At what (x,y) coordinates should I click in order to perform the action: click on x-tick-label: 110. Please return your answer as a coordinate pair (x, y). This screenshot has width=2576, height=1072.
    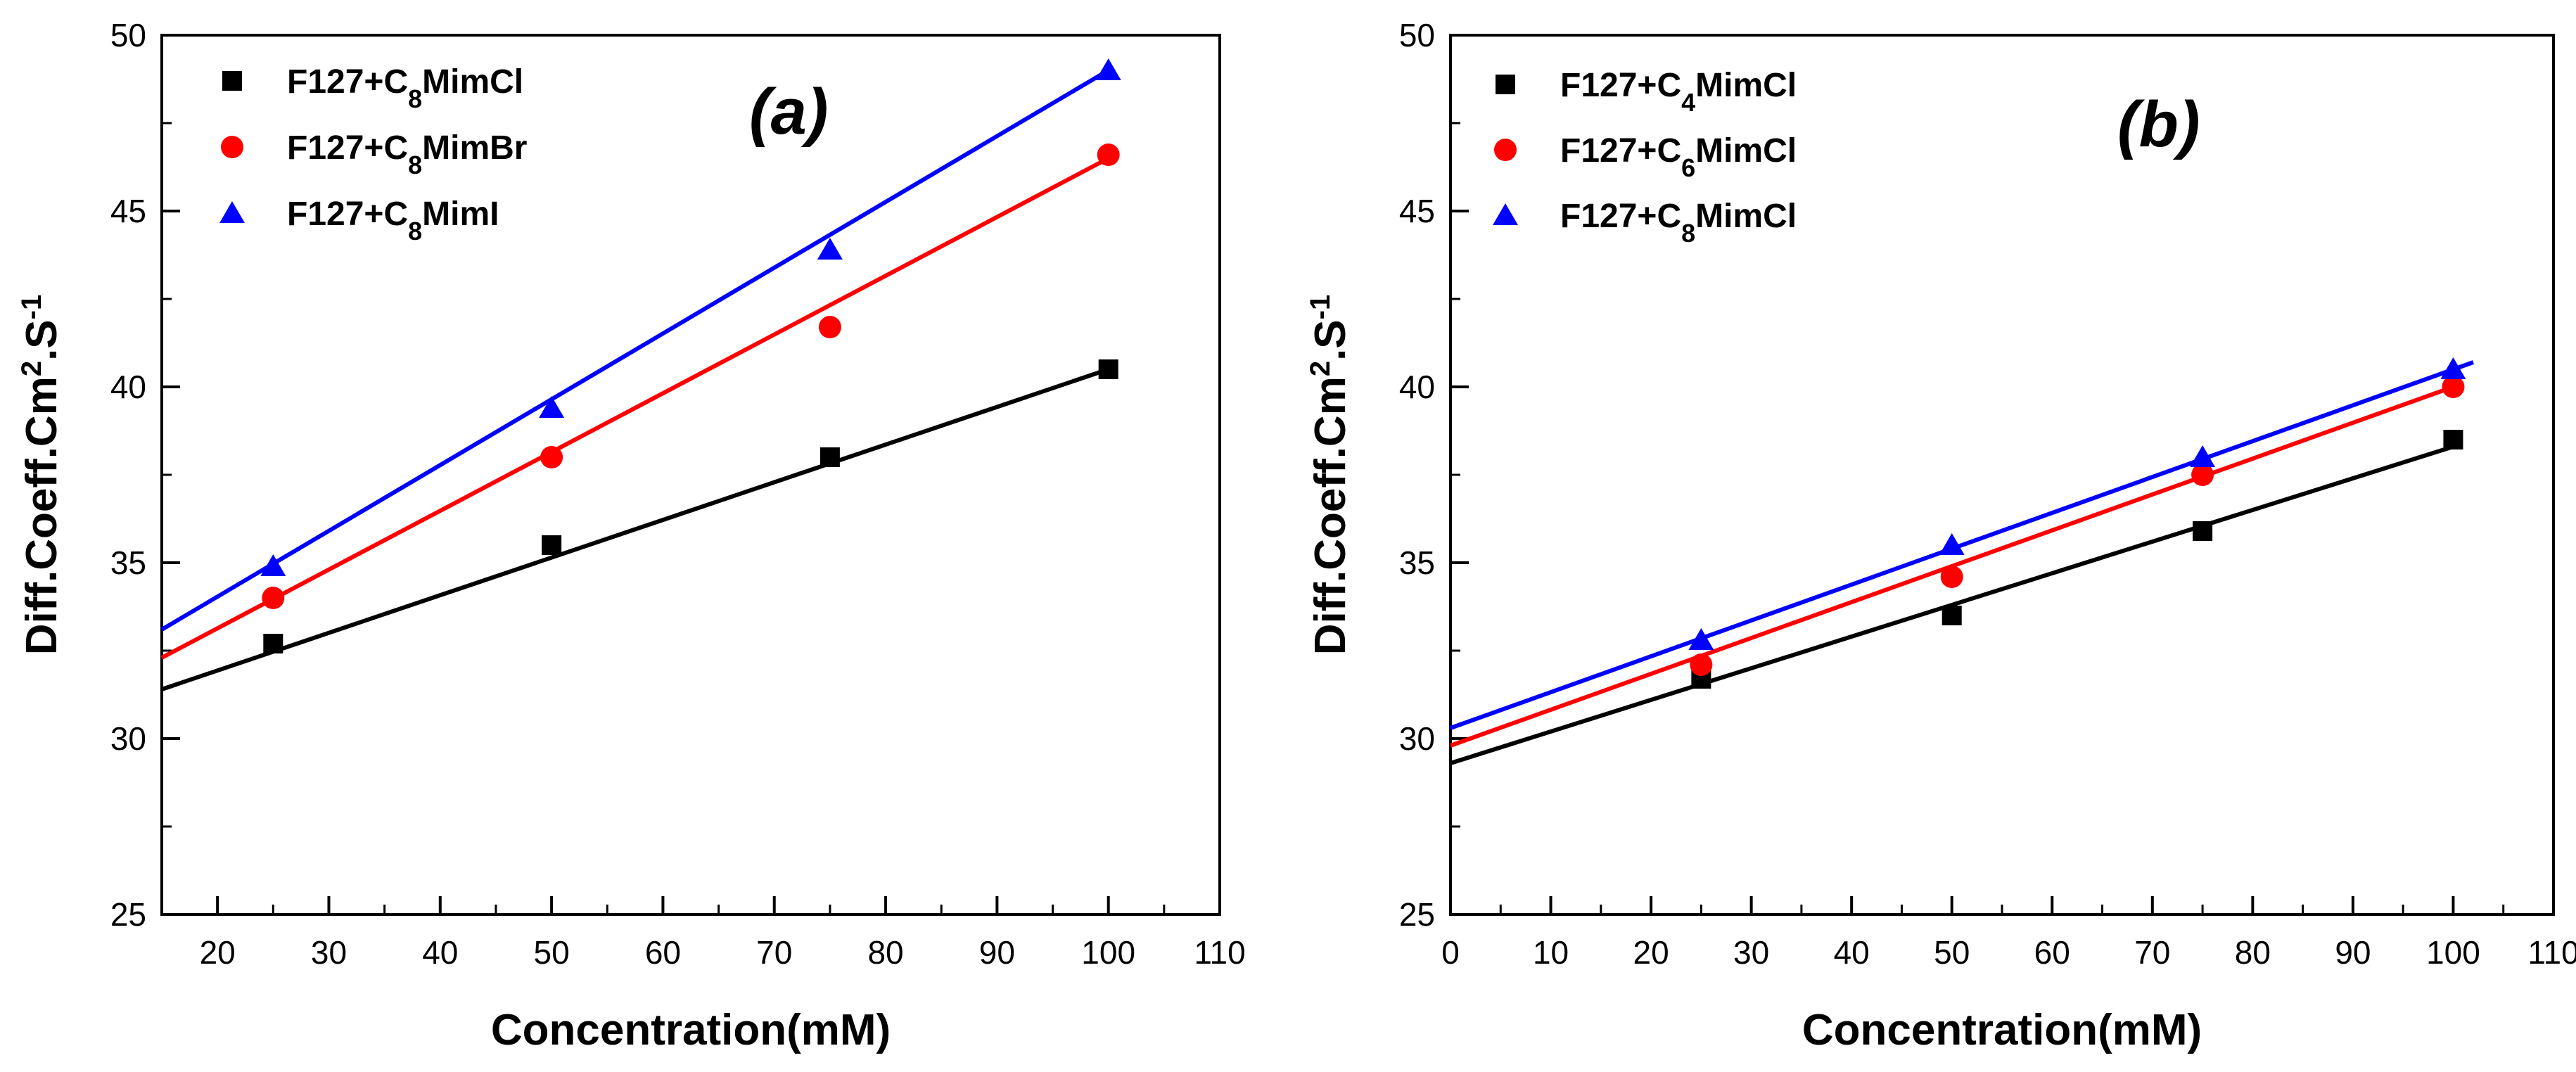
    Looking at the image, I should click on (1219, 952).